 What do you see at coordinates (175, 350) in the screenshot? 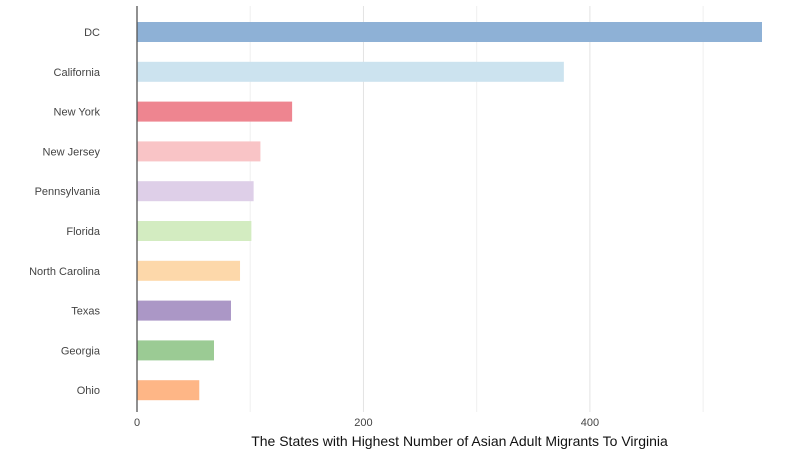
I see `bar-georgia` at bounding box center [175, 350].